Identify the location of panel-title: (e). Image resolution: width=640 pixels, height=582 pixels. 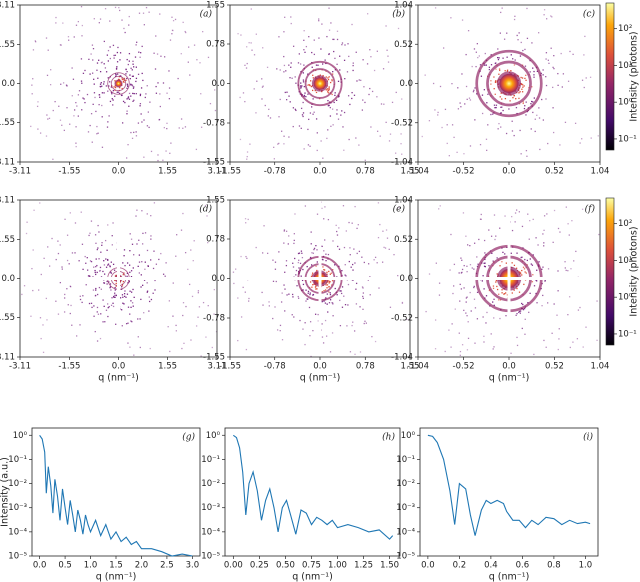
(399, 209).